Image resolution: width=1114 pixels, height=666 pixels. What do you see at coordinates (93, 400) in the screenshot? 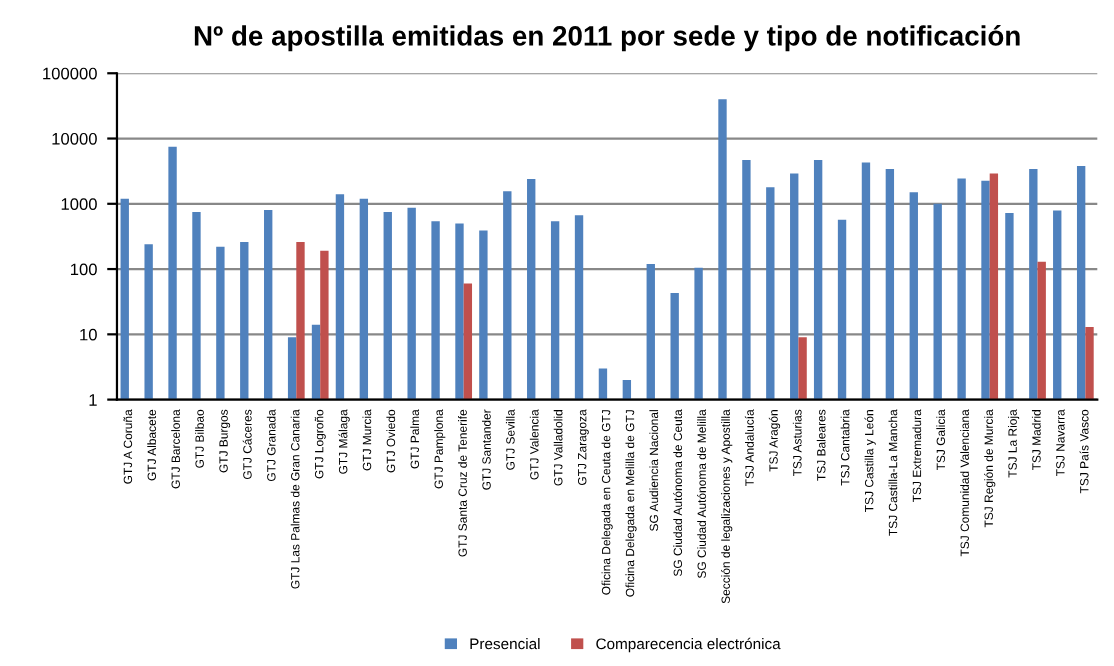
I see `y-tick-label: 1` at bounding box center [93, 400].